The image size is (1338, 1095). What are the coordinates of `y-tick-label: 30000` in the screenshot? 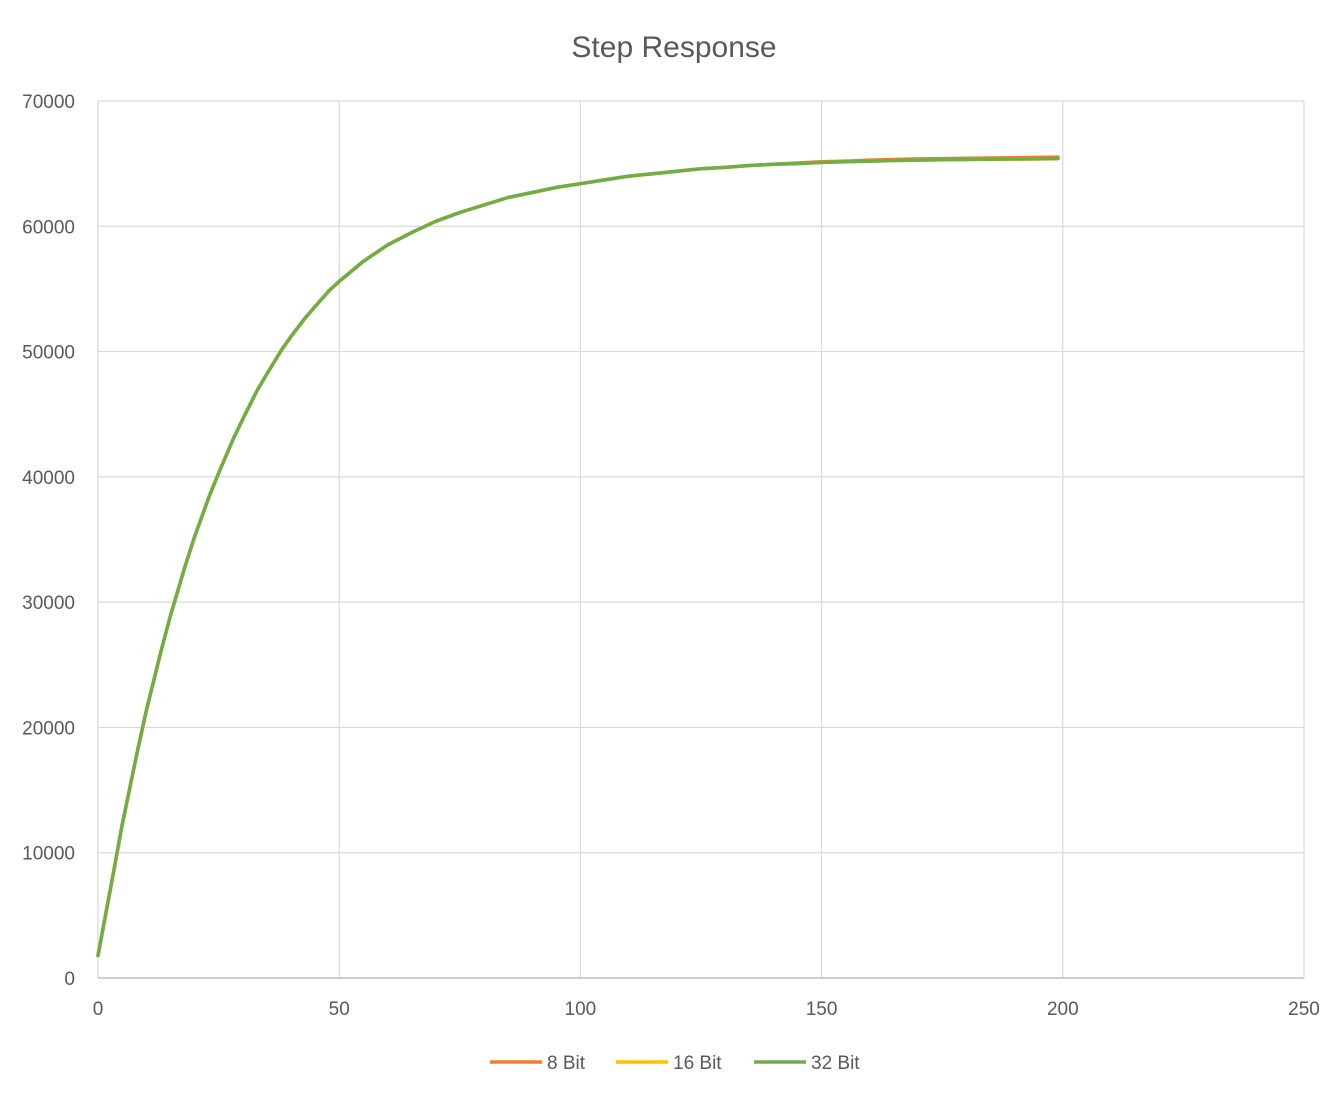 It's located at (48, 603).